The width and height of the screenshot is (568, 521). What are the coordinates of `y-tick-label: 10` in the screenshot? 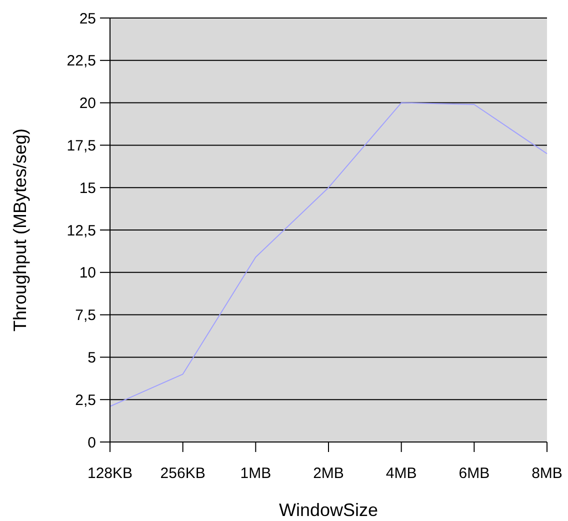 It's located at (87, 273).